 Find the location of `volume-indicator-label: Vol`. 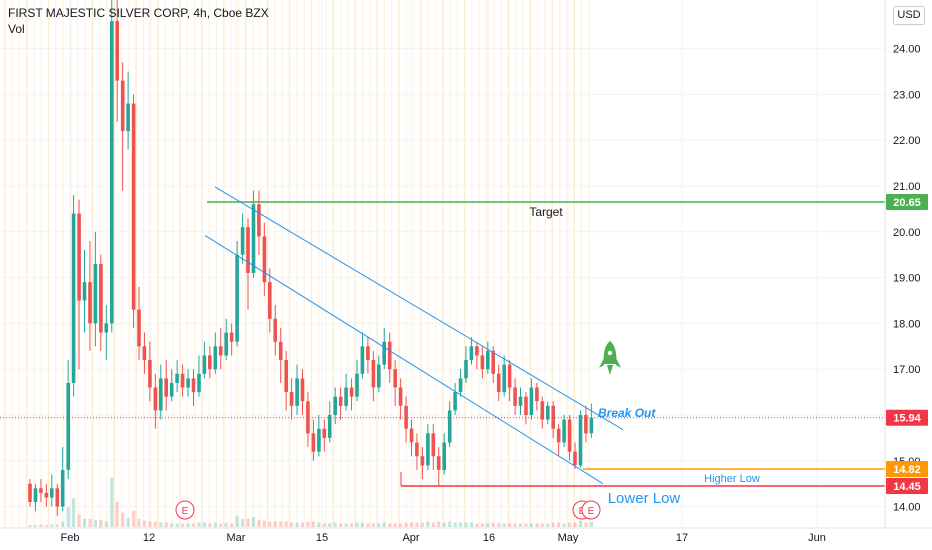

volume-indicator-label: Vol is located at coordinates (16, 29).